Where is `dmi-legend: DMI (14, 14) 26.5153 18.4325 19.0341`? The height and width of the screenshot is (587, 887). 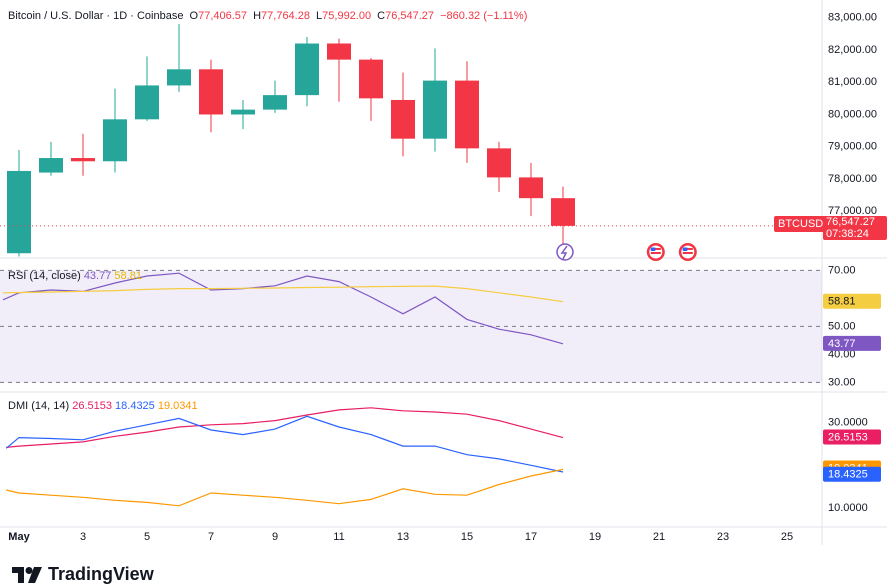 dmi-legend: DMI (14, 14) 26.5153 18.4325 19.0341 is located at coordinates (103, 406).